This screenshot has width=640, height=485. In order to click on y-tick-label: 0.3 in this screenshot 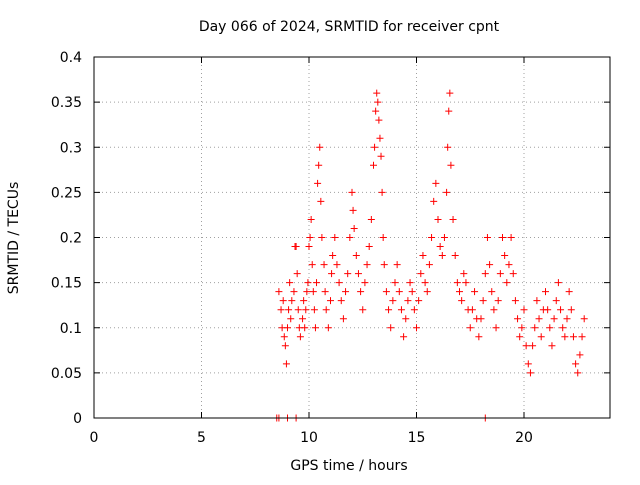, I will do `click(71, 148)`.